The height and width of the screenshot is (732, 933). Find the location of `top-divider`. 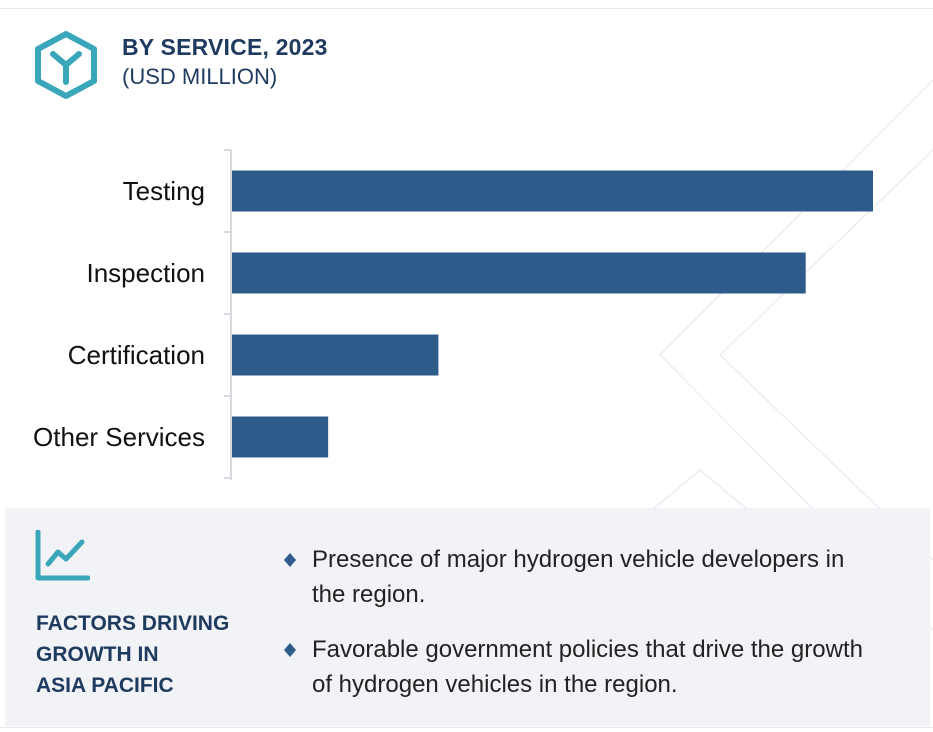

top-divider is located at coordinates (466, 8).